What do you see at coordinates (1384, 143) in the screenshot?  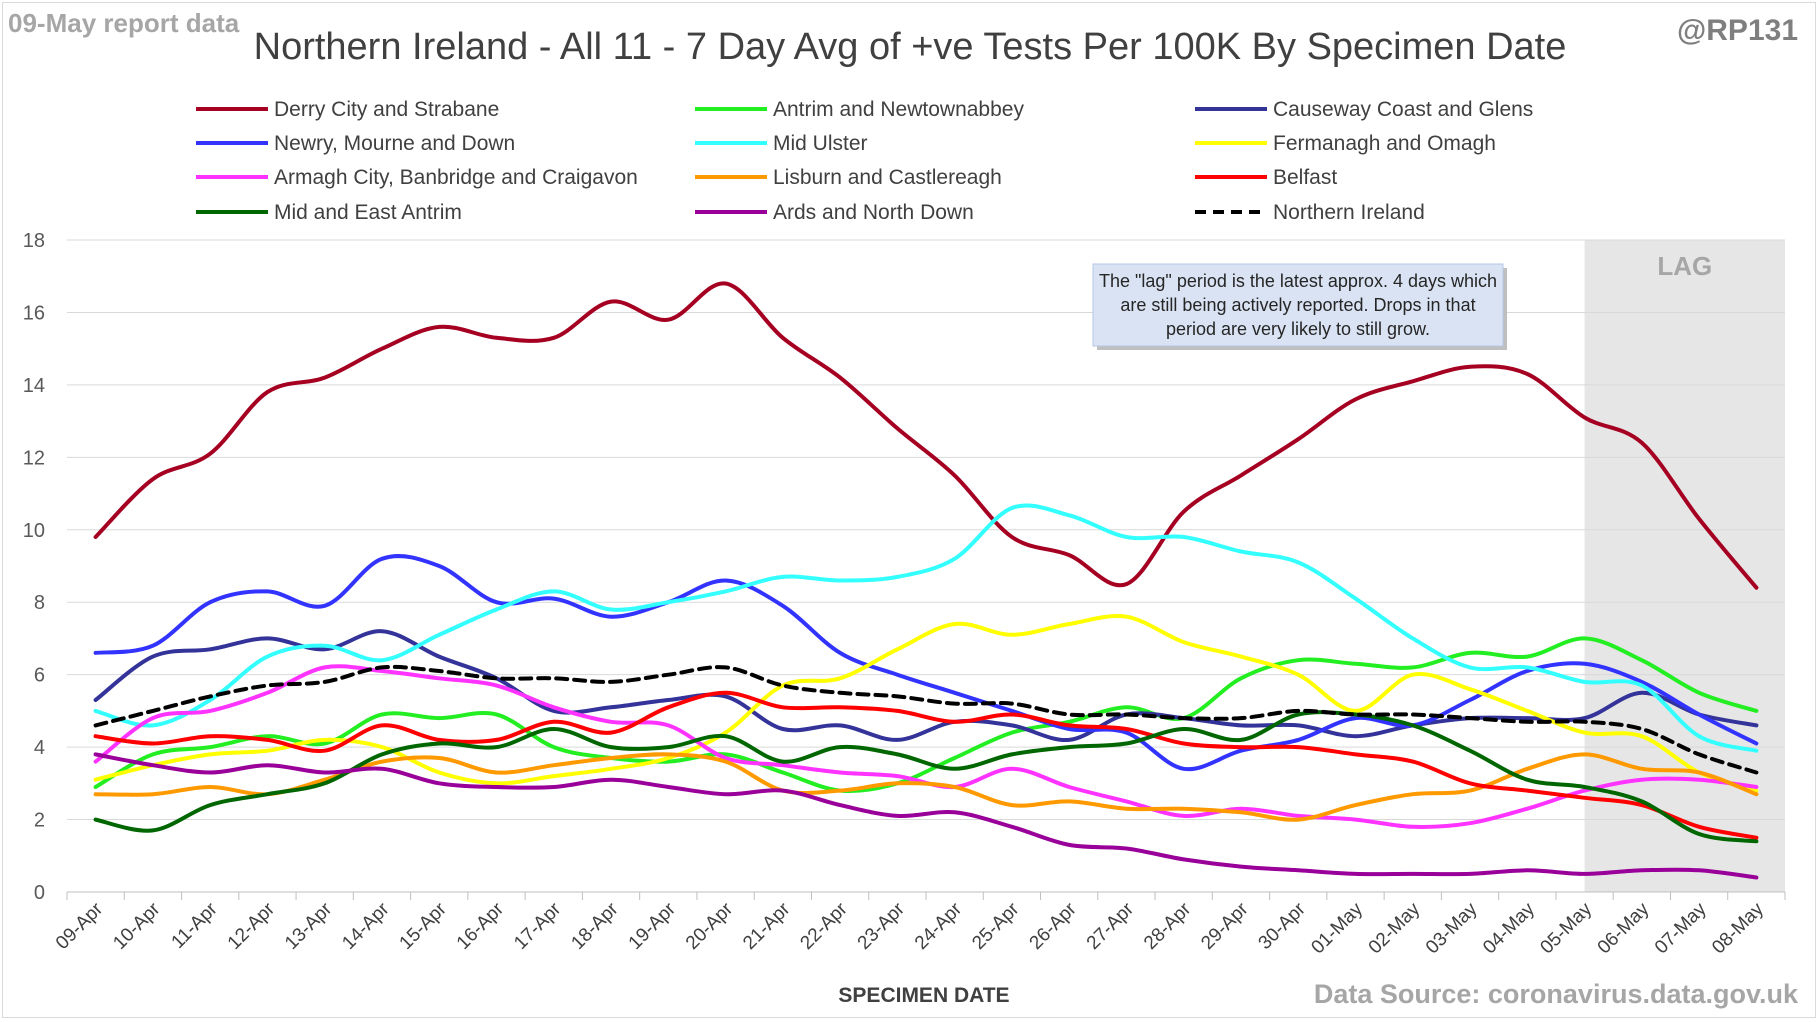 I see `legend-label: Fermanagh and Omagh` at bounding box center [1384, 143].